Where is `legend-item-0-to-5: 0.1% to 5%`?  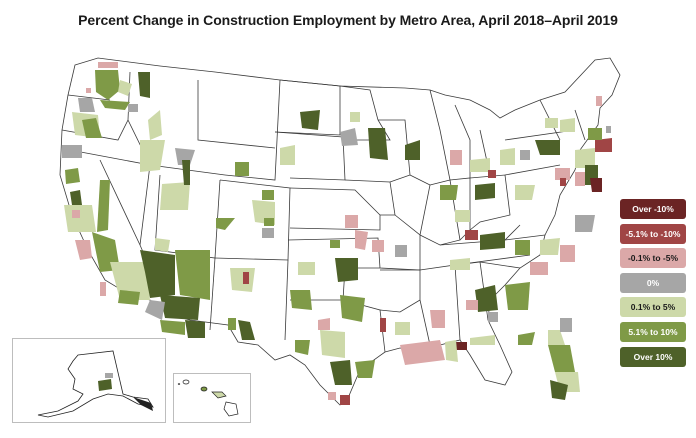
legend-item-0-to-5: 0.1% to 5% is located at coordinates (653, 307).